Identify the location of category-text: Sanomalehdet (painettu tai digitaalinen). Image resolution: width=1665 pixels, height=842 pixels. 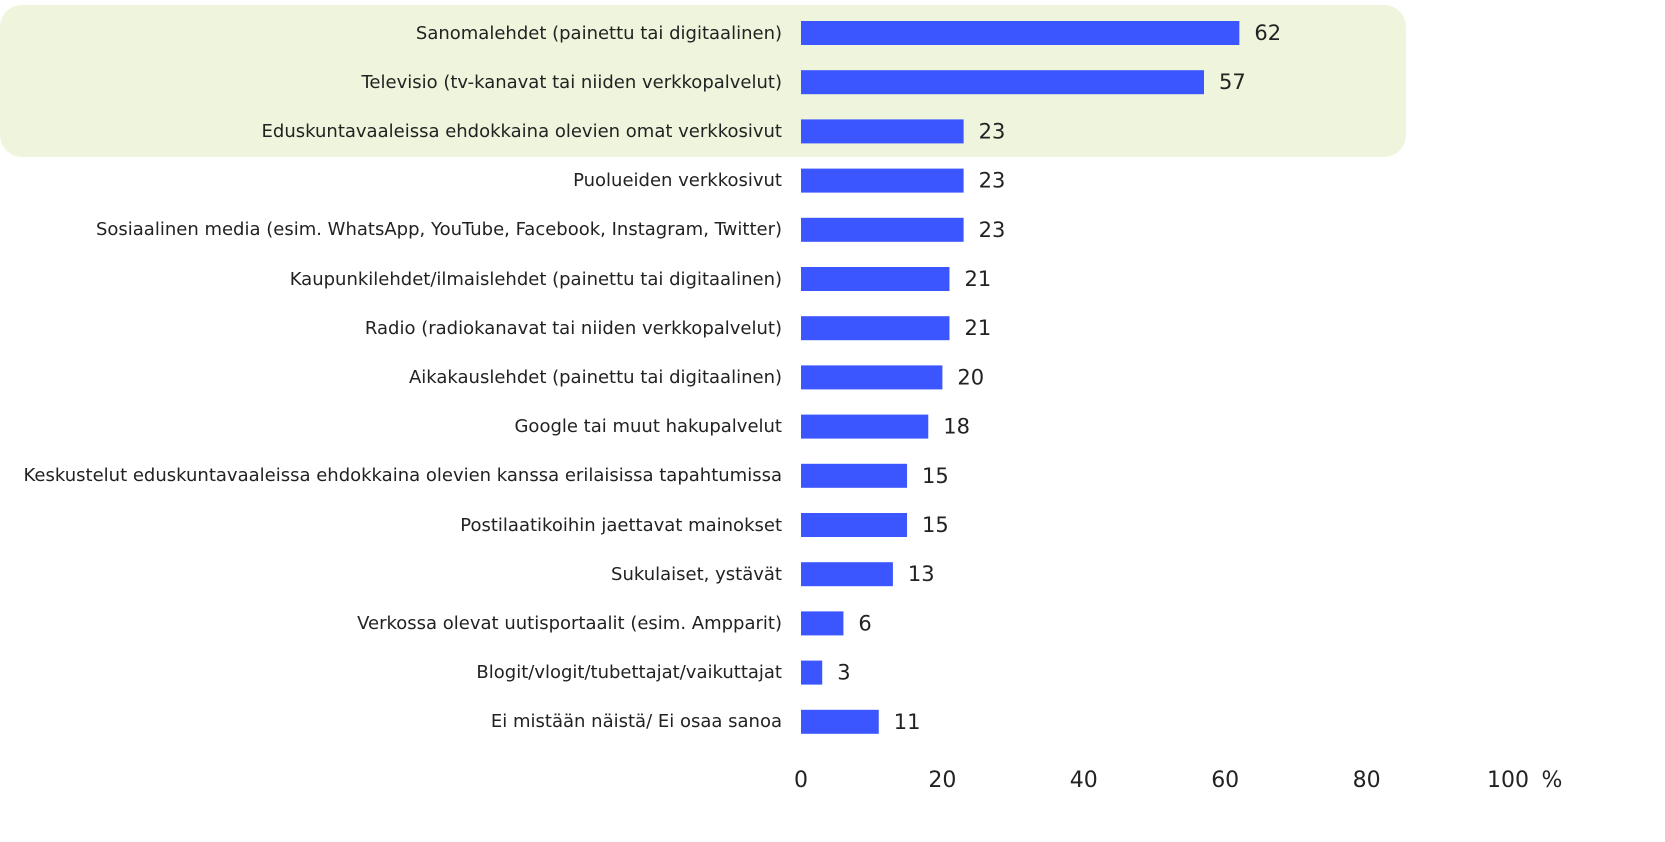
(598, 33).